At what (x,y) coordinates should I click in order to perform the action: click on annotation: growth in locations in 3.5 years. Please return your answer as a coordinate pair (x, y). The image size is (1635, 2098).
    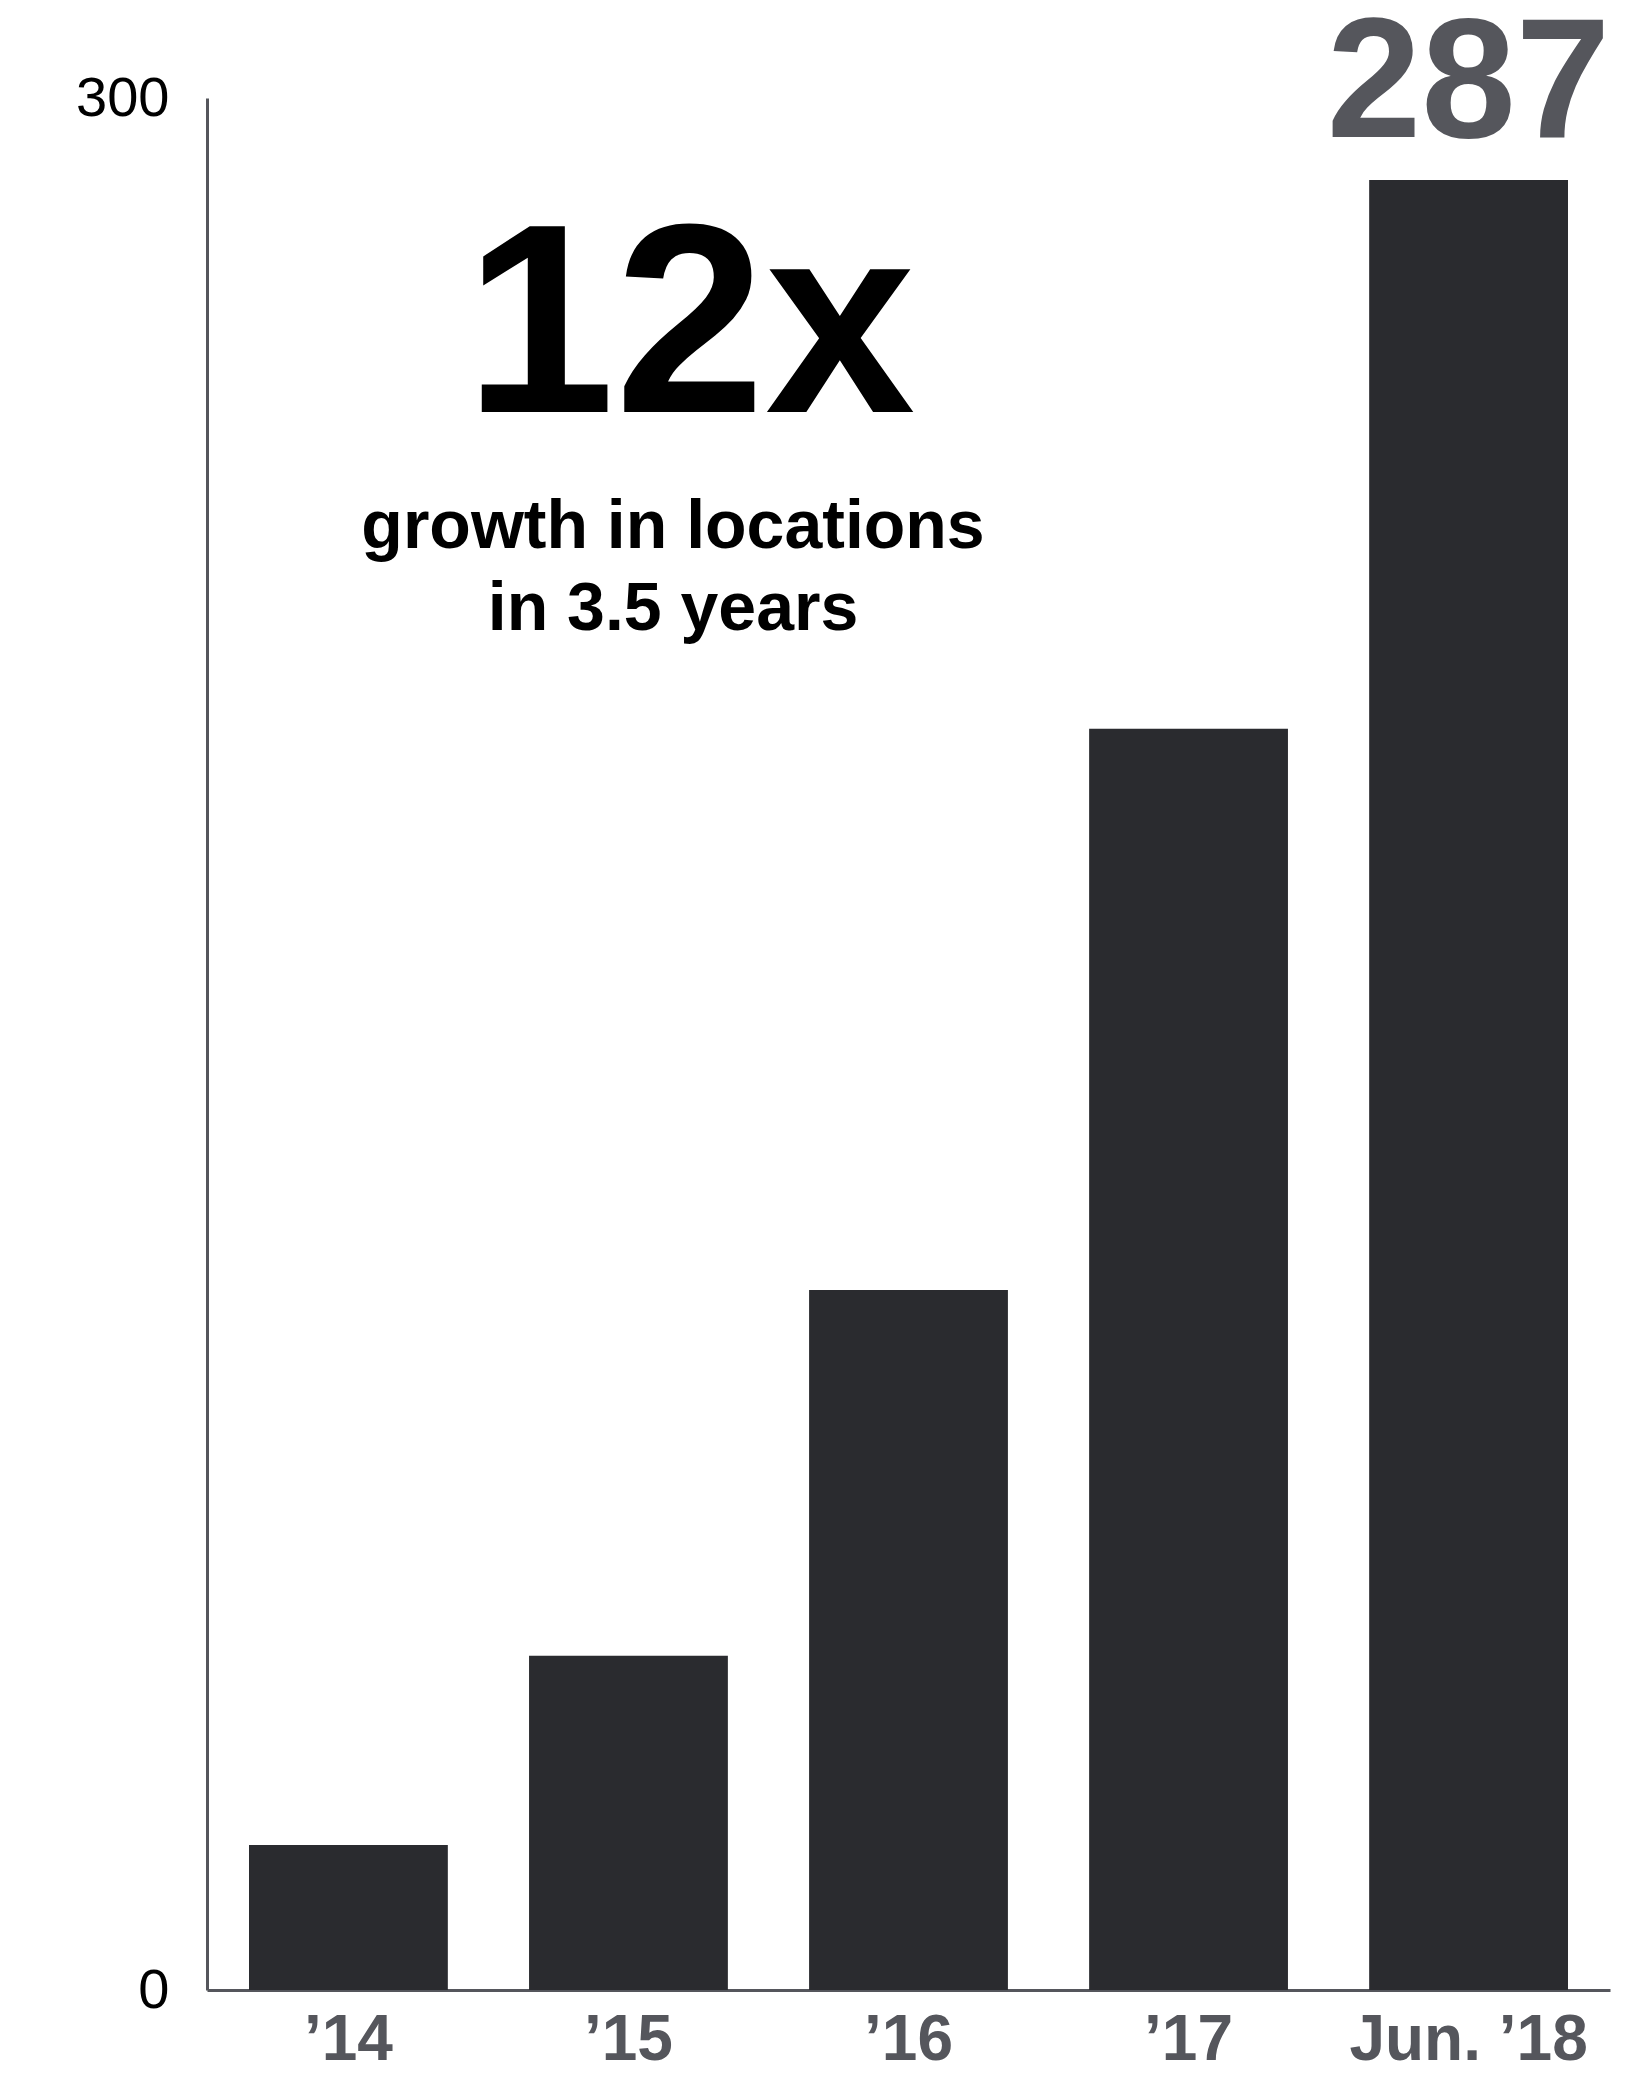
    Looking at the image, I should click on (673, 565).